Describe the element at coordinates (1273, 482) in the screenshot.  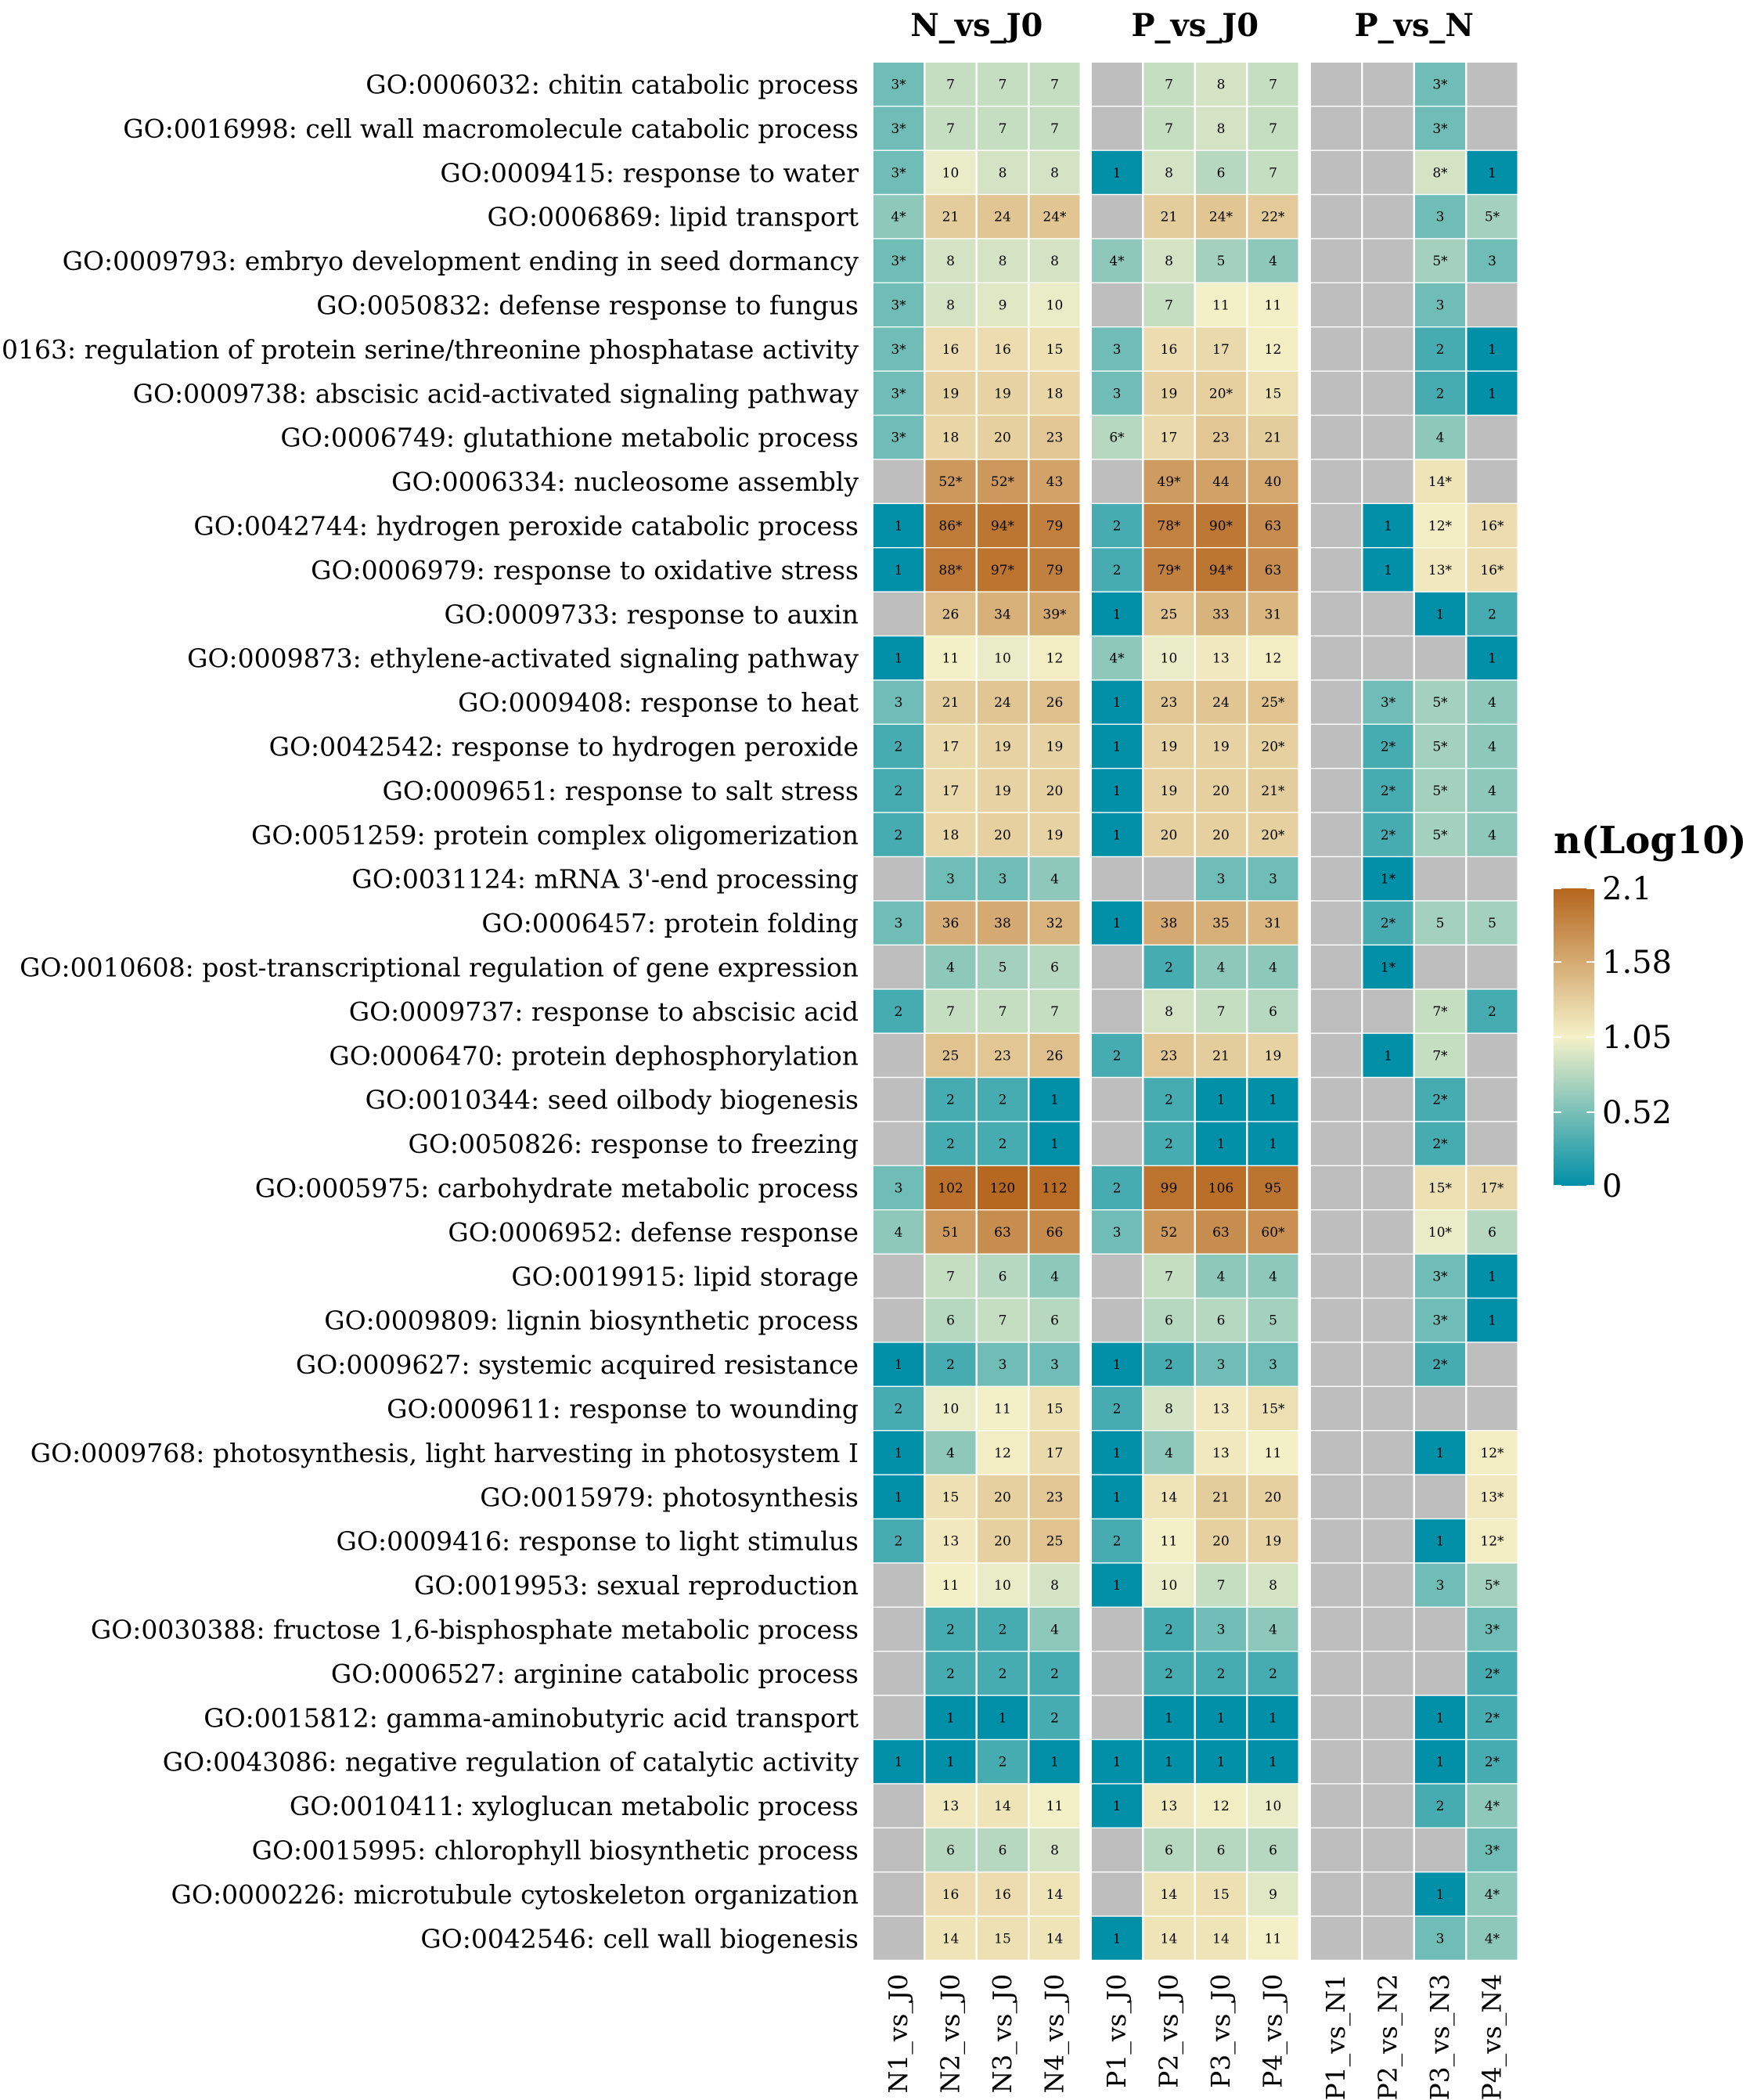
I see `cell-label: 40` at that location.